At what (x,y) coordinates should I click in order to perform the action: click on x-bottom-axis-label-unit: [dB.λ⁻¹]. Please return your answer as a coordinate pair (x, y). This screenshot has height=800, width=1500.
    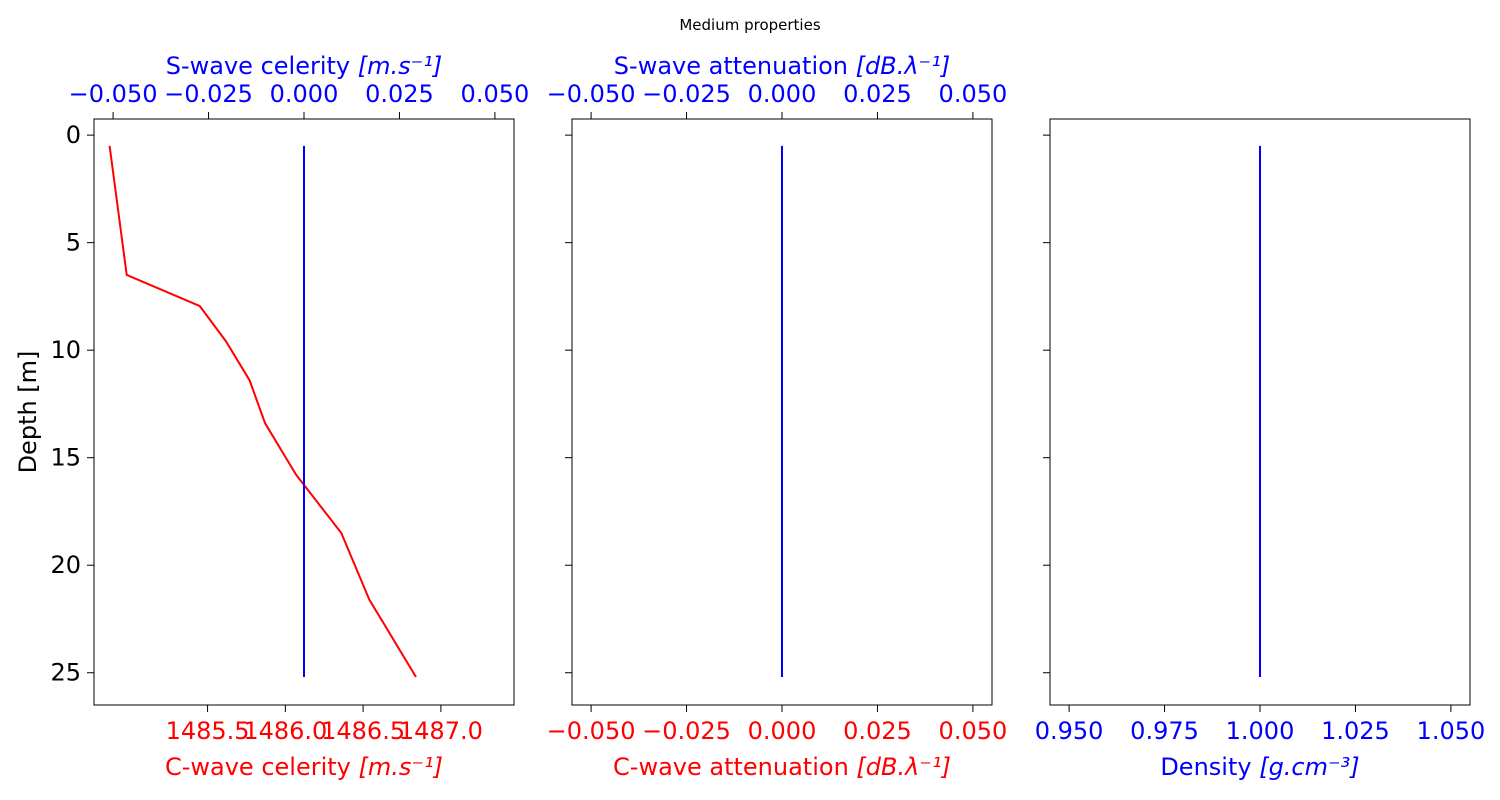
    Looking at the image, I should click on (903, 767).